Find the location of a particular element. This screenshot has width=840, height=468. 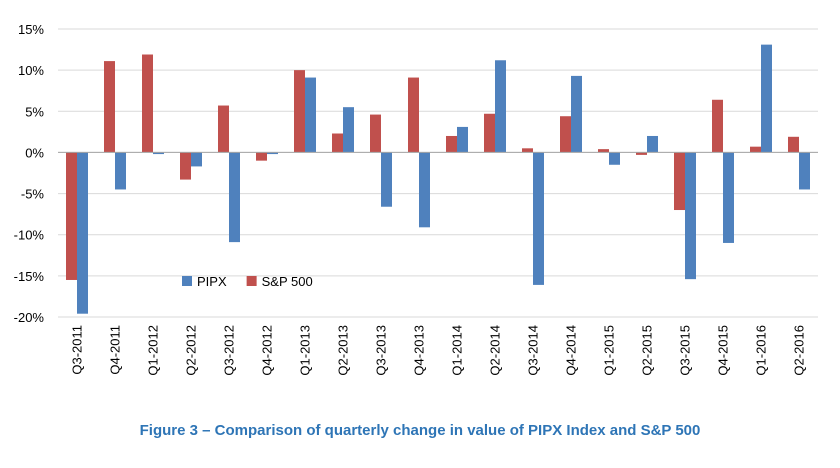

x-tick-label: Q3-2015 is located at coordinates (685, 350).